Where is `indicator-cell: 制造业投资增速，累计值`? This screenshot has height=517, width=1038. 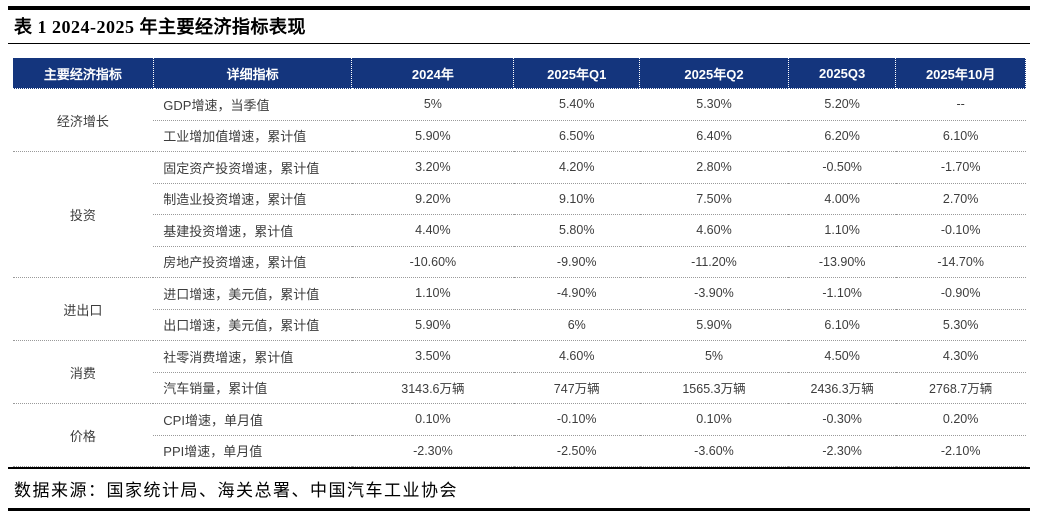 indicator-cell: 制造业投资增速，累计值 is located at coordinates (252, 199).